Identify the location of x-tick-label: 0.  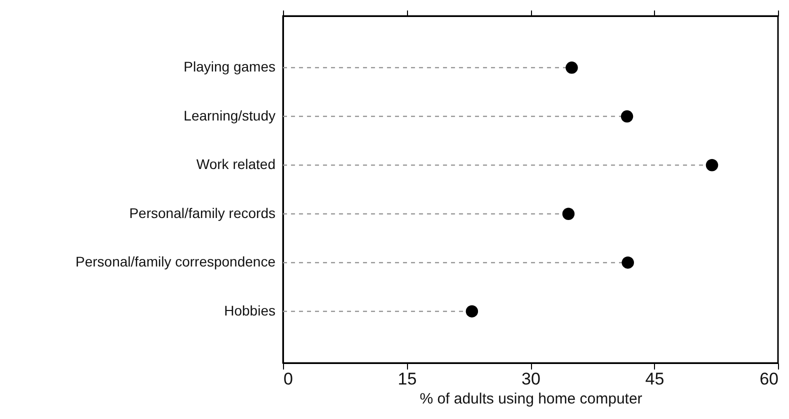
(288, 379).